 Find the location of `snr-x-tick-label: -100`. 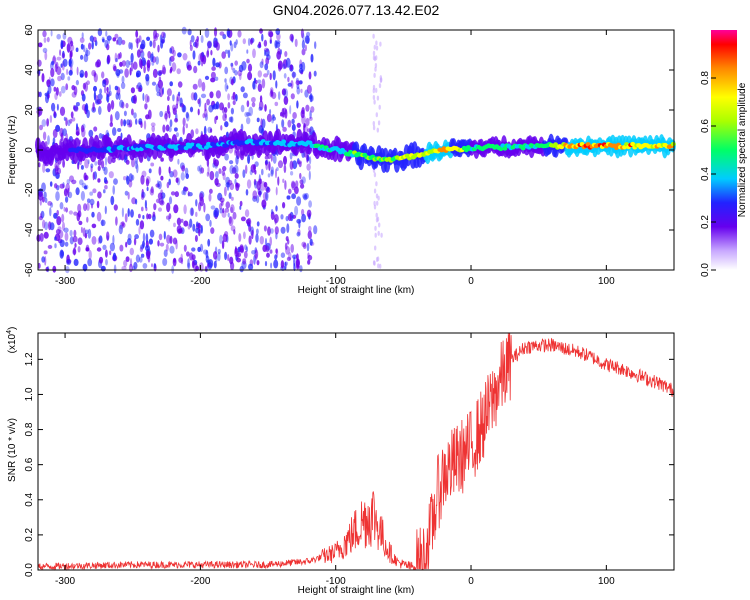

snr-x-tick-label: -100 is located at coordinates (336, 581).